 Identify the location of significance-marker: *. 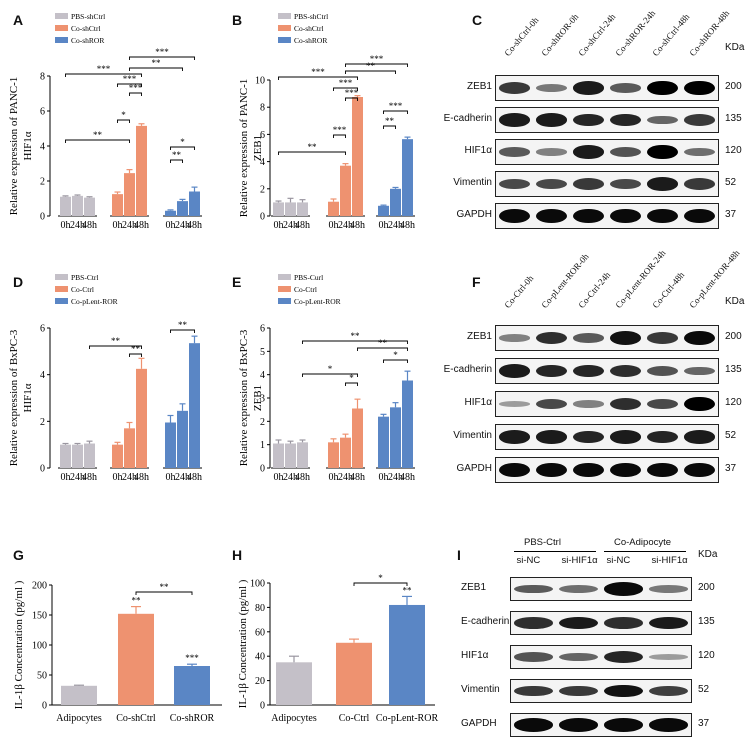
(380, 578).